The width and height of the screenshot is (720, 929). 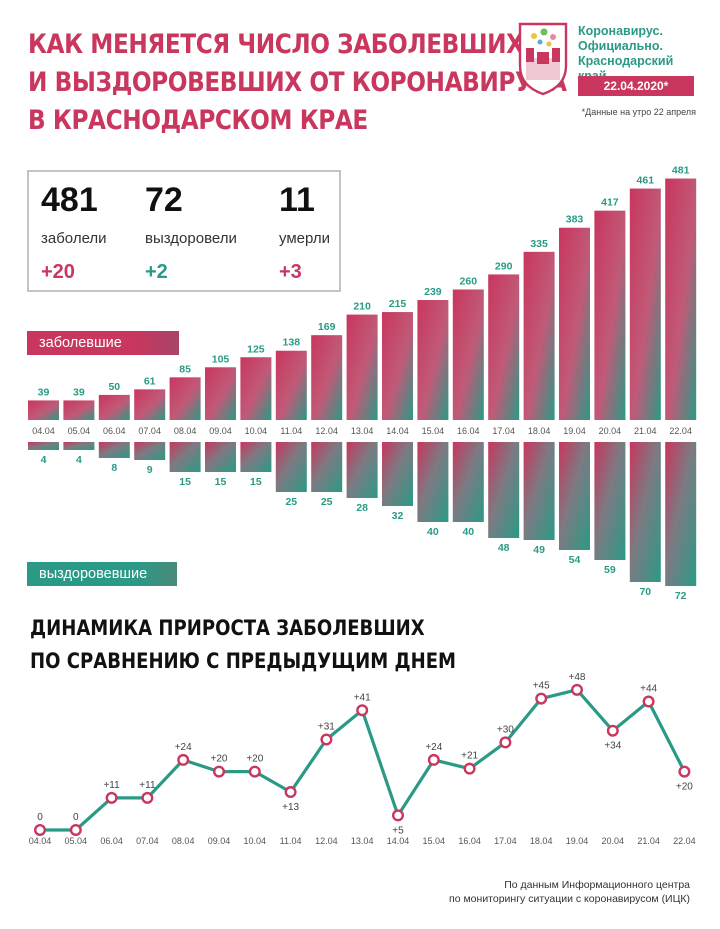 I want to click on bar-sick-value: 383, so click(x=575, y=220).